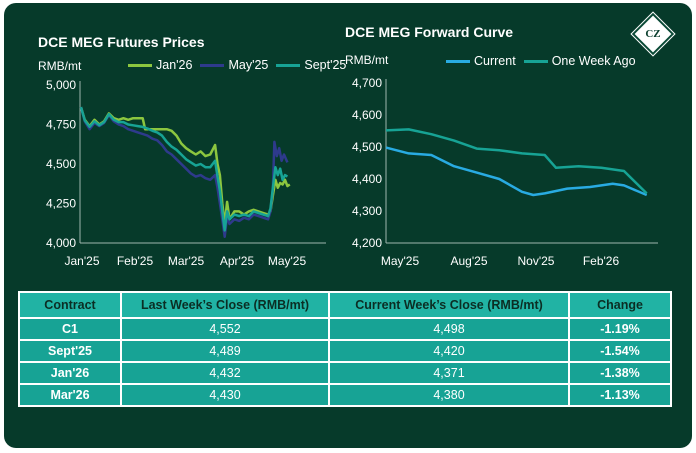 This screenshot has width=696, height=453. I want to click on series-line-current, so click(516, 171).